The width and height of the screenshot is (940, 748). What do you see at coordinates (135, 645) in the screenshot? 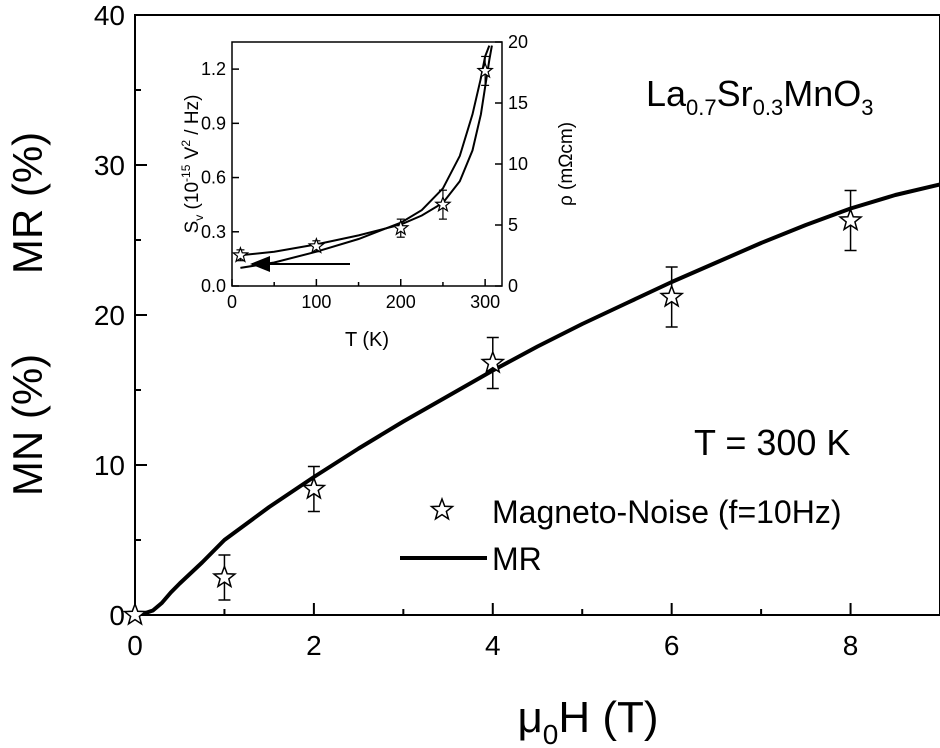
I see `x-tick-label: 0` at bounding box center [135, 645].